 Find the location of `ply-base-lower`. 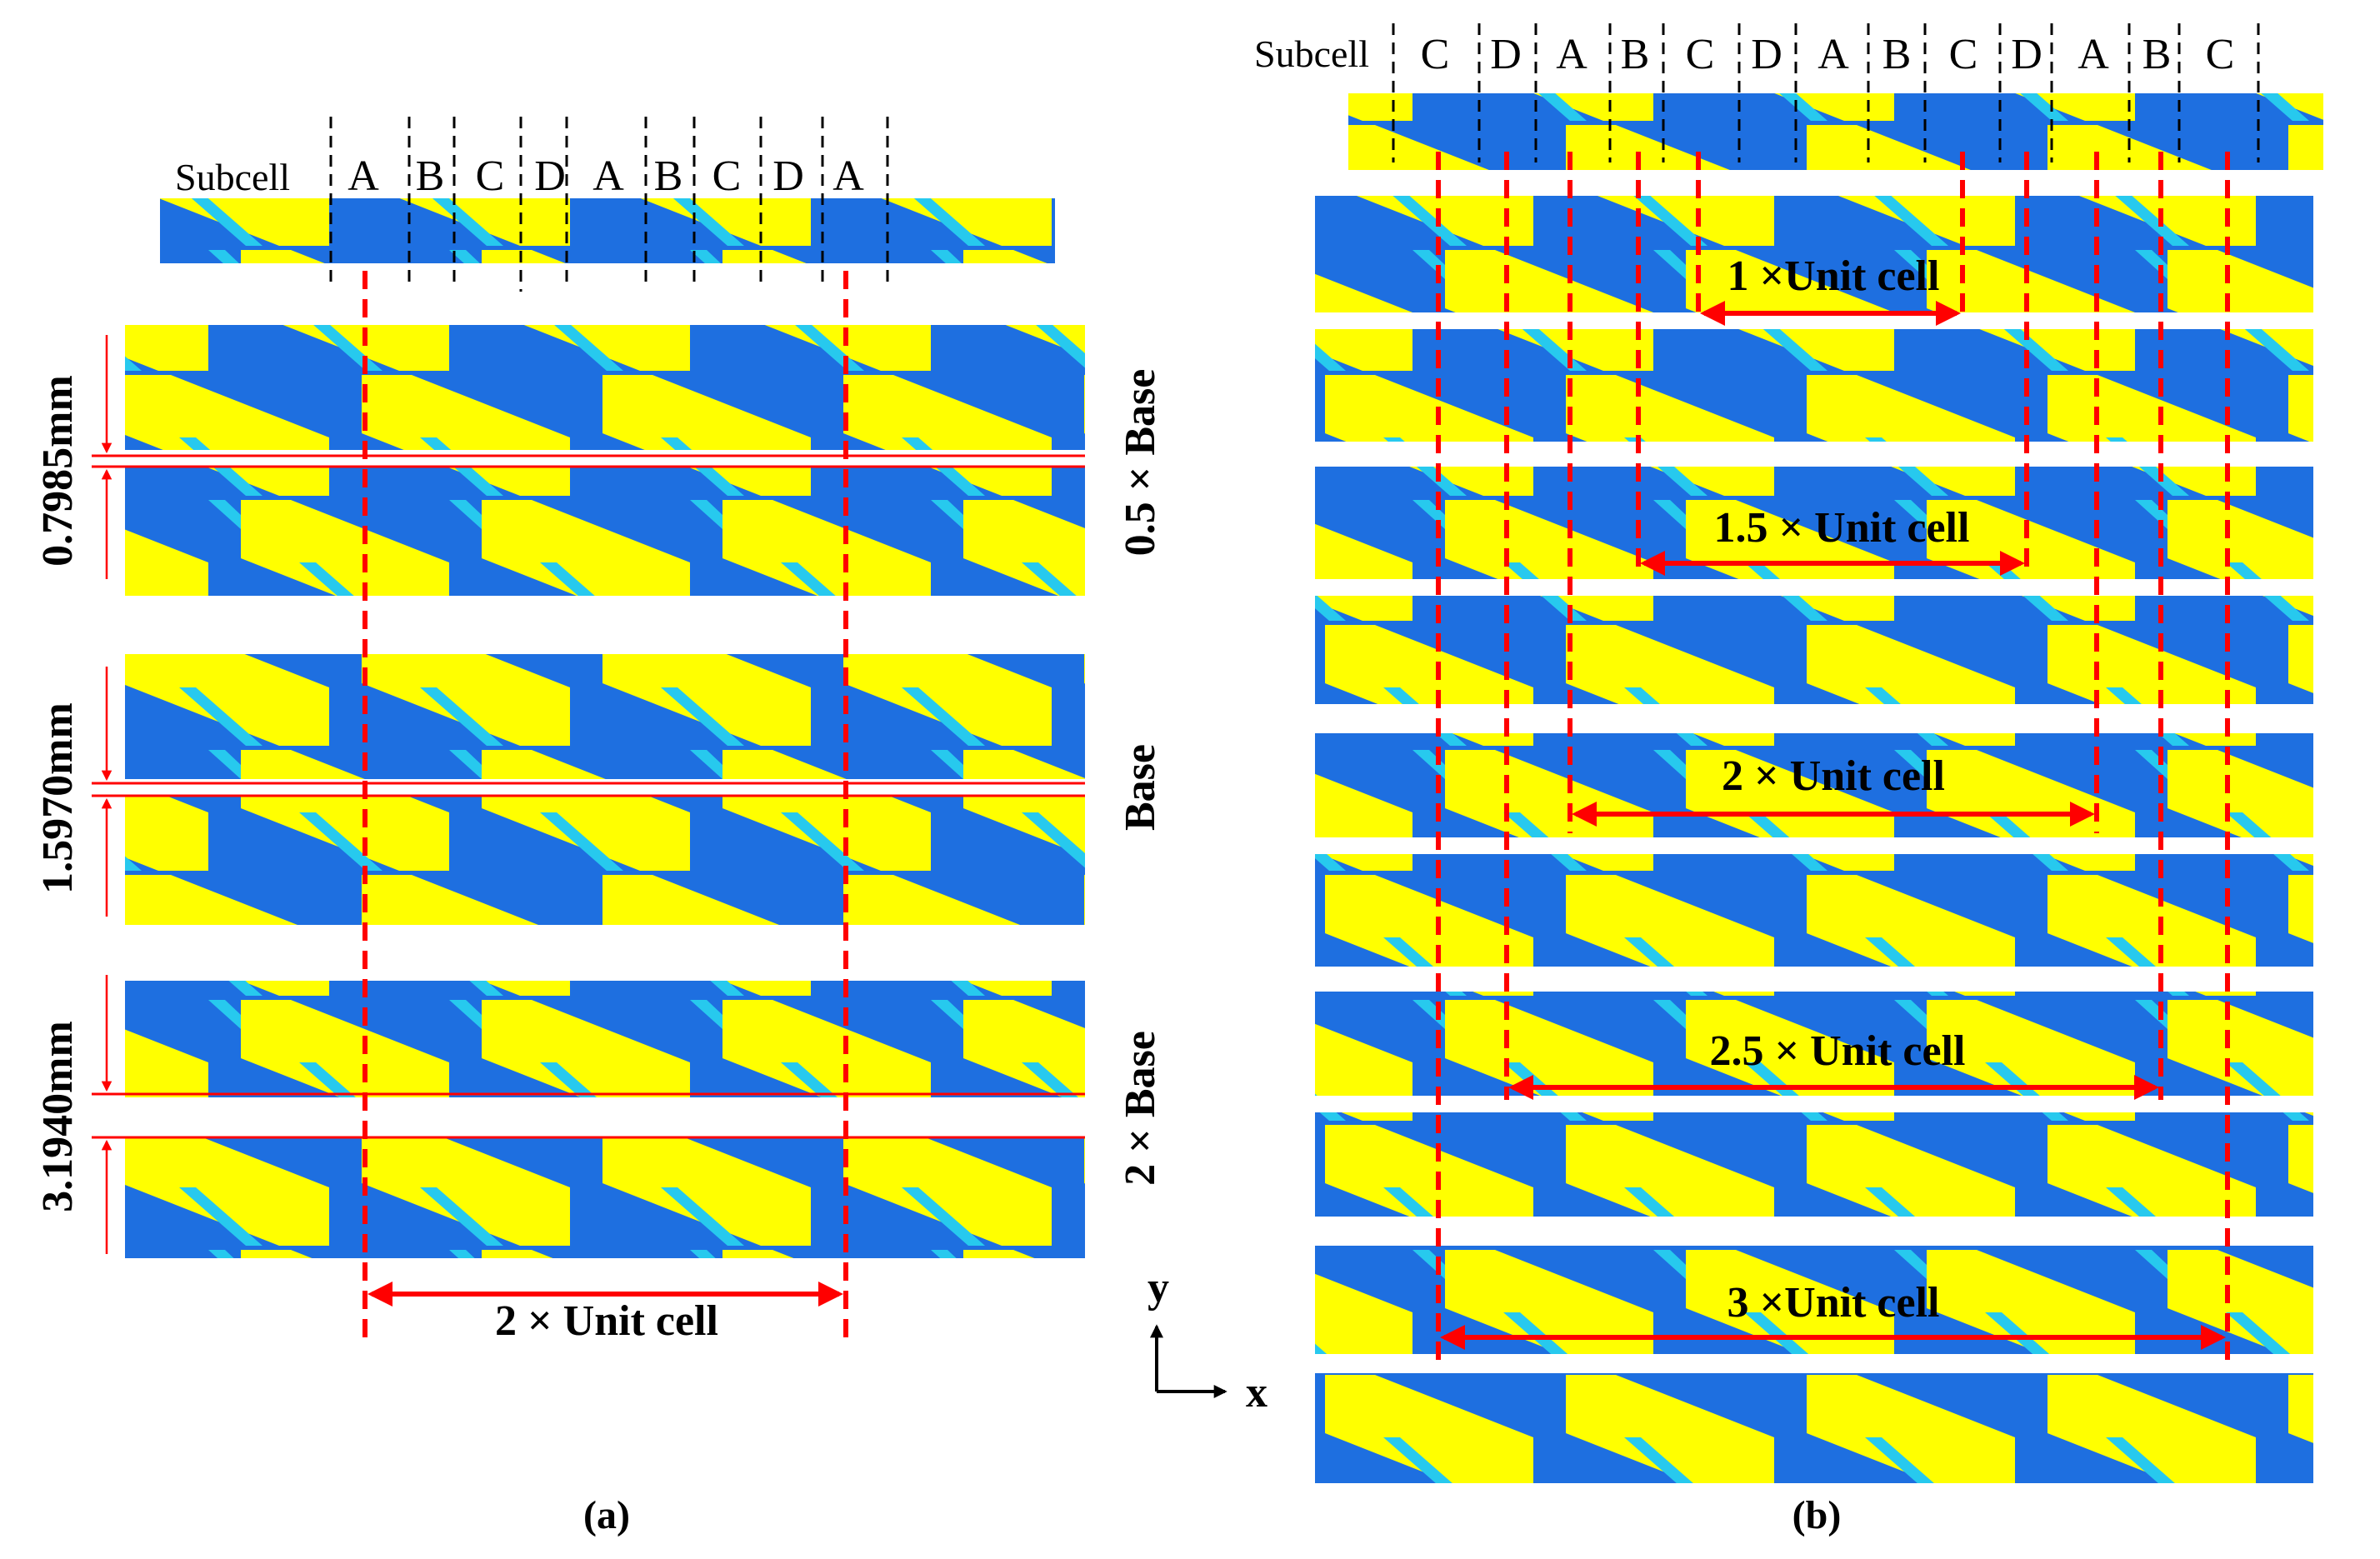

ply-base-lower is located at coordinates (605, 860).